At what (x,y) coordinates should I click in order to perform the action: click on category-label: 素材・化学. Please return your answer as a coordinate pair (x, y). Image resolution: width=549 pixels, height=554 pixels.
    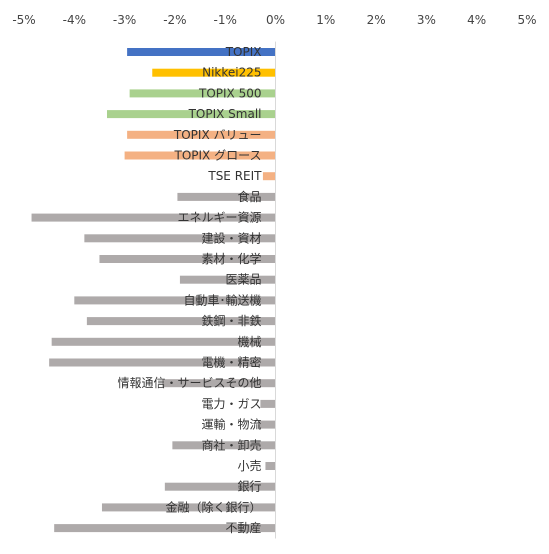
    Looking at the image, I should click on (231, 258).